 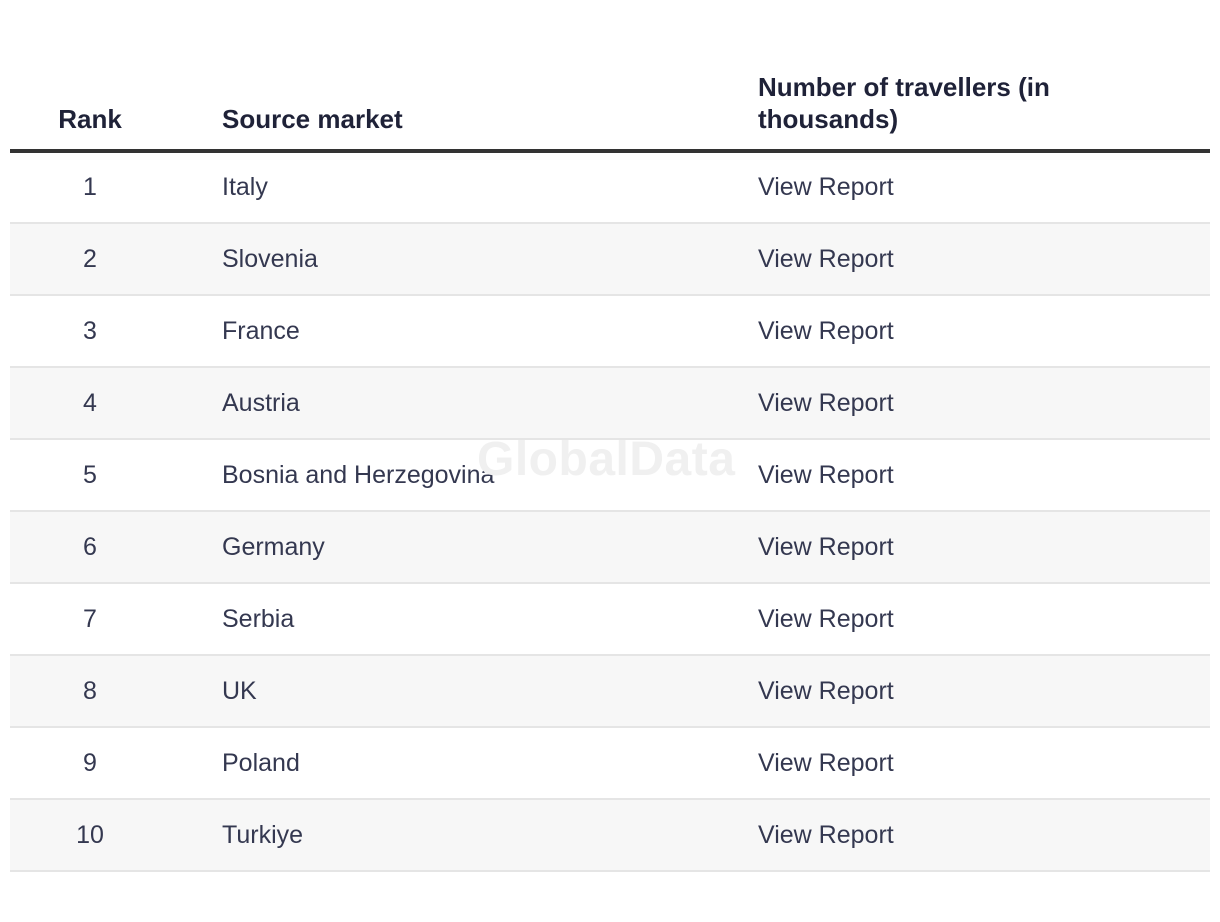 What do you see at coordinates (459, 762) in the screenshot?
I see `source-market-cell: Poland` at bounding box center [459, 762].